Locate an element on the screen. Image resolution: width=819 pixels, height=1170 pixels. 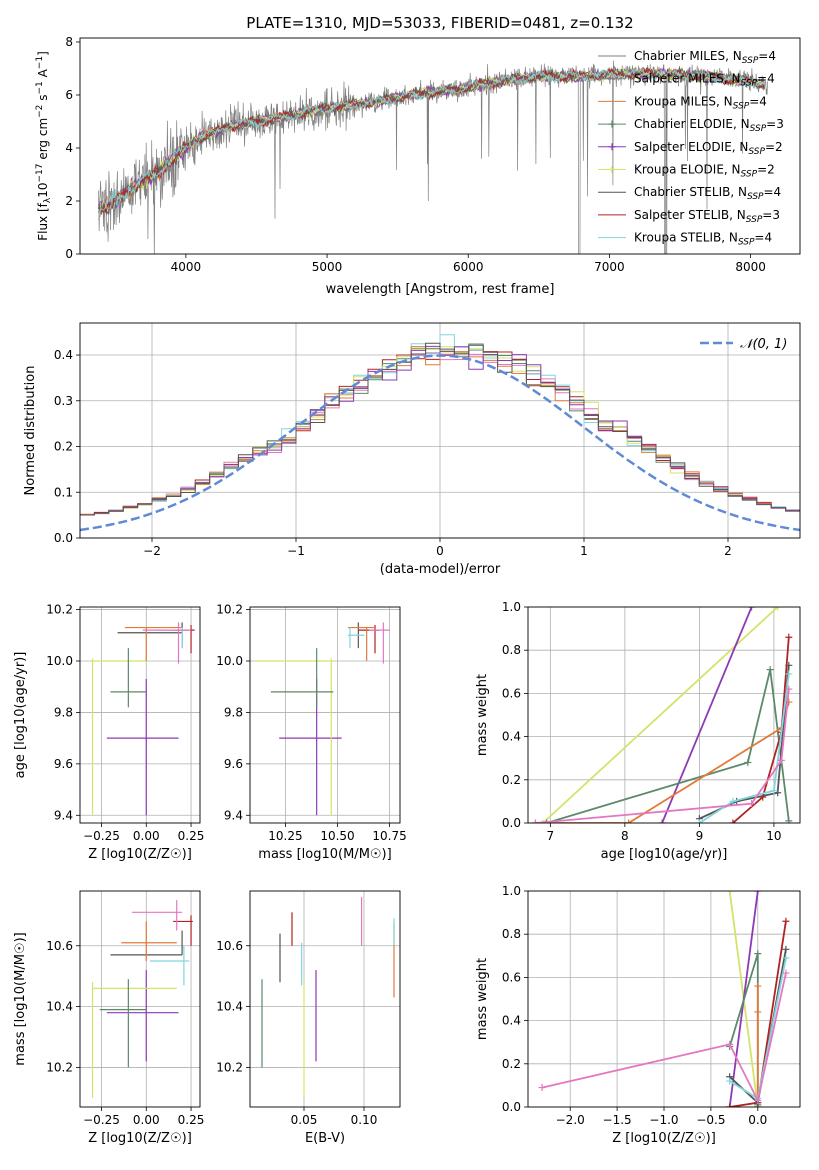
y-tick-label: 10.4 is located at coordinates (229, 1007).